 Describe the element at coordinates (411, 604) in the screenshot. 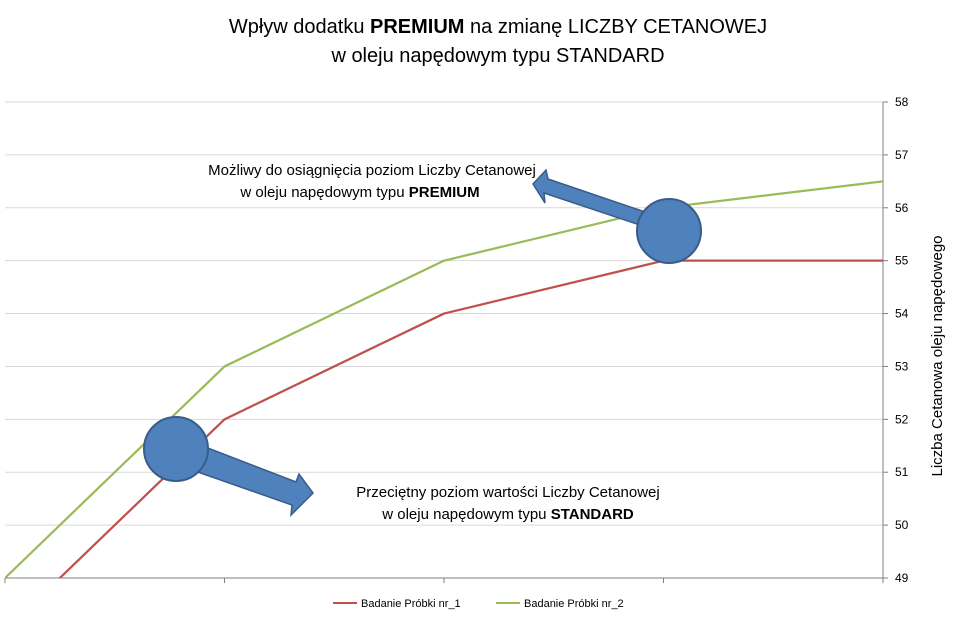

I see `legend-label-series-1: Badanie Próbki nr_1` at that location.